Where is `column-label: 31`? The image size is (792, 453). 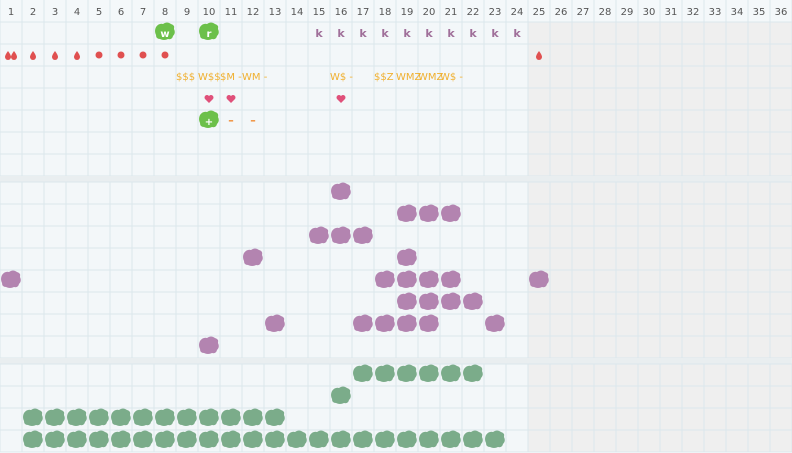 column-label: 31 is located at coordinates (671, 12).